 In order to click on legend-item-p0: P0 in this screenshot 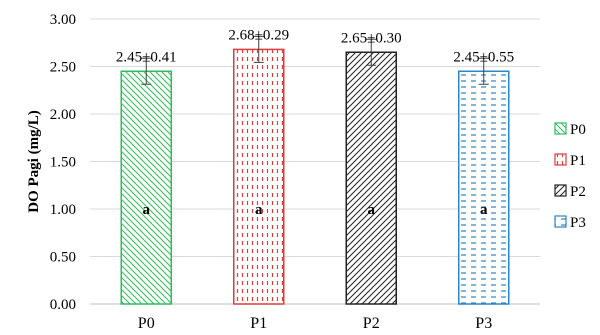, I will do `click(570, 130)`.